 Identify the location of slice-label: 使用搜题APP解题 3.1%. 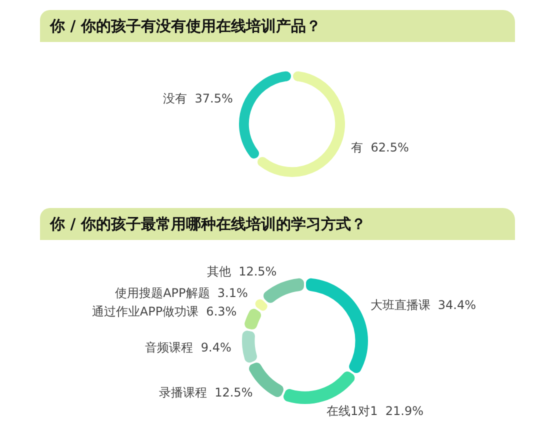
(181, 293).